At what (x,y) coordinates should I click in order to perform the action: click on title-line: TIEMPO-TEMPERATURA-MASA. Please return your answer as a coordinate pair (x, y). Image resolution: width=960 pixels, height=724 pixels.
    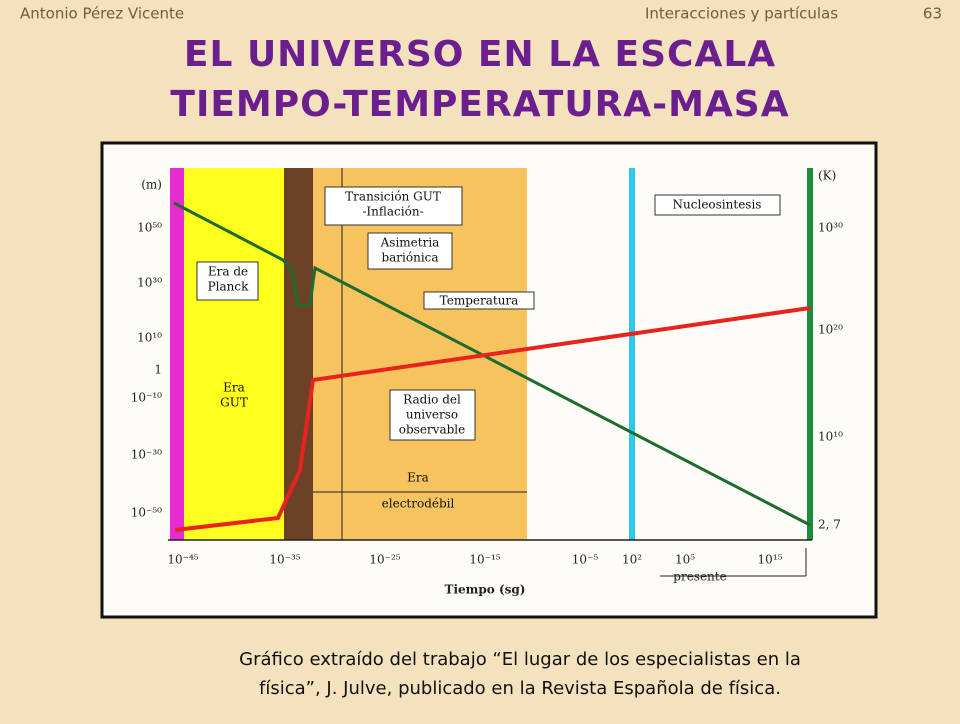
    Looking at the image, I should click on (479, 104).